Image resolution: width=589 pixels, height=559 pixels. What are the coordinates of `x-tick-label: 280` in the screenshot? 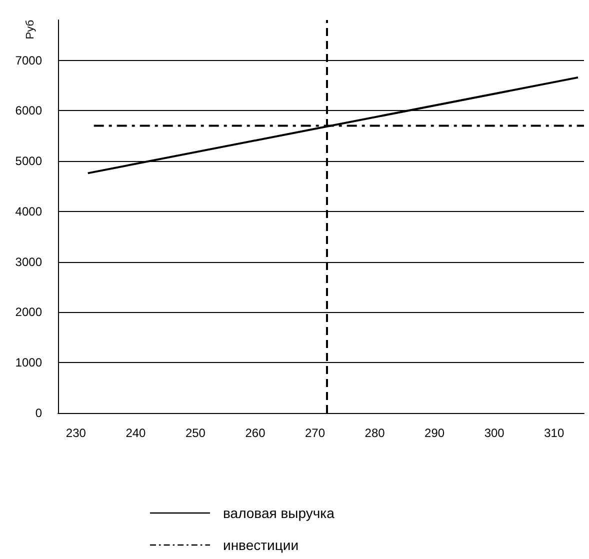 It's located at (375, 433).